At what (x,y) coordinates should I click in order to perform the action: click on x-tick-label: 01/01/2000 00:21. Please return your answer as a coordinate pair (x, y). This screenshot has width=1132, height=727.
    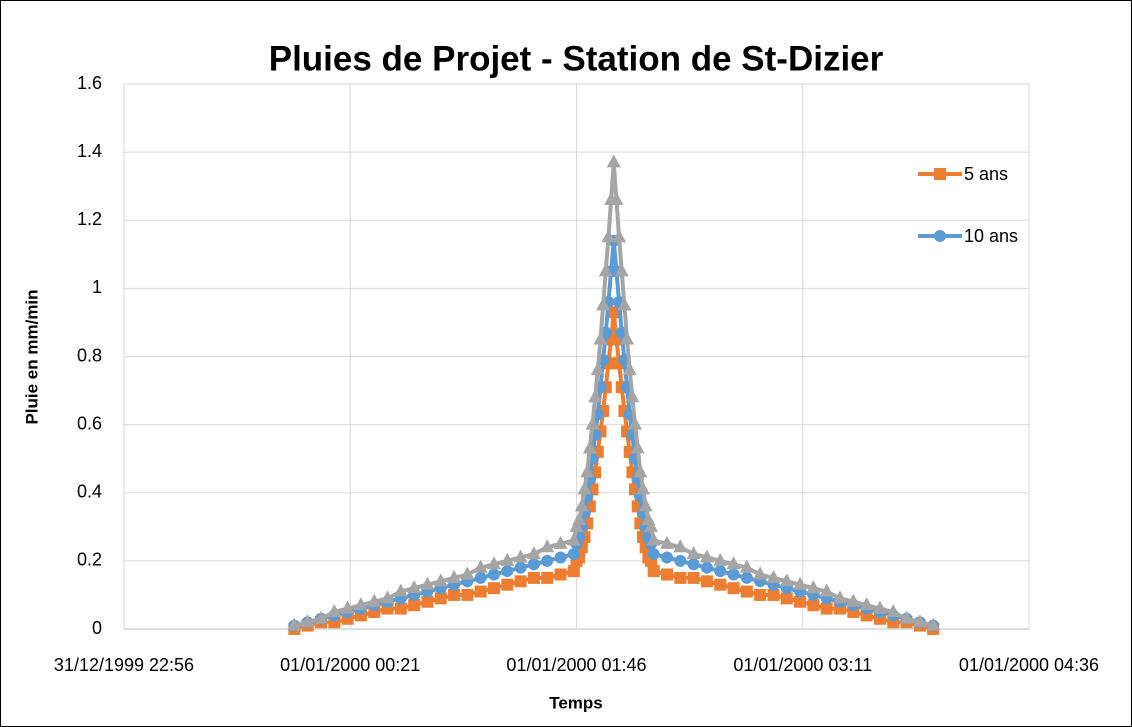
    Looking at the image, I should click on (350, 665).